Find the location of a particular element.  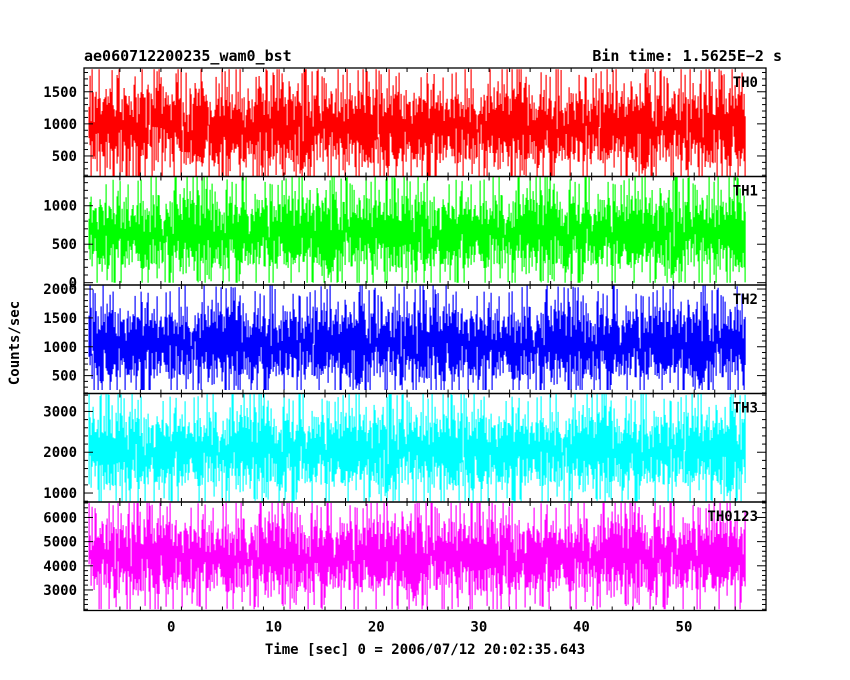

x-tick-label-5: 50 is located at coordinates (684, 628).